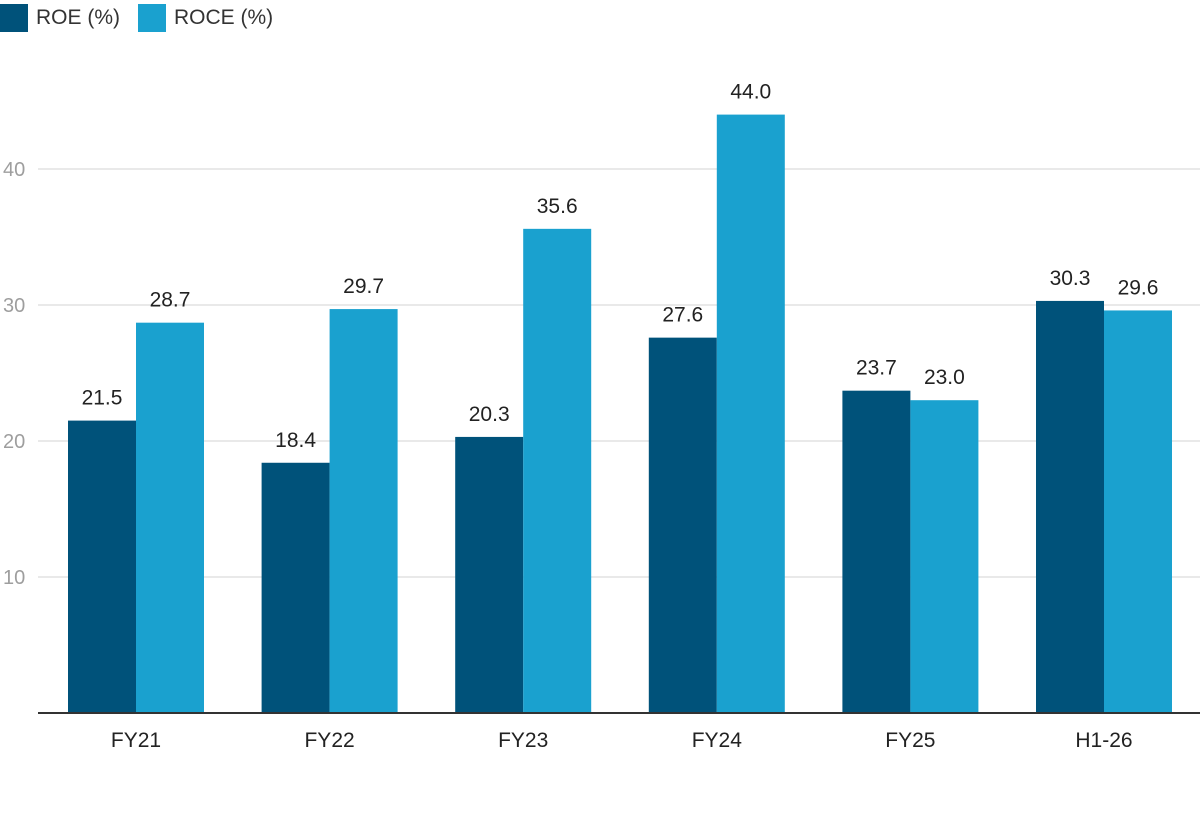 This screenshot has height=824, width=1200. Describe the element at coordinates (170, 517) in the screenshot. I see `bar-roce-fy21` at that location.